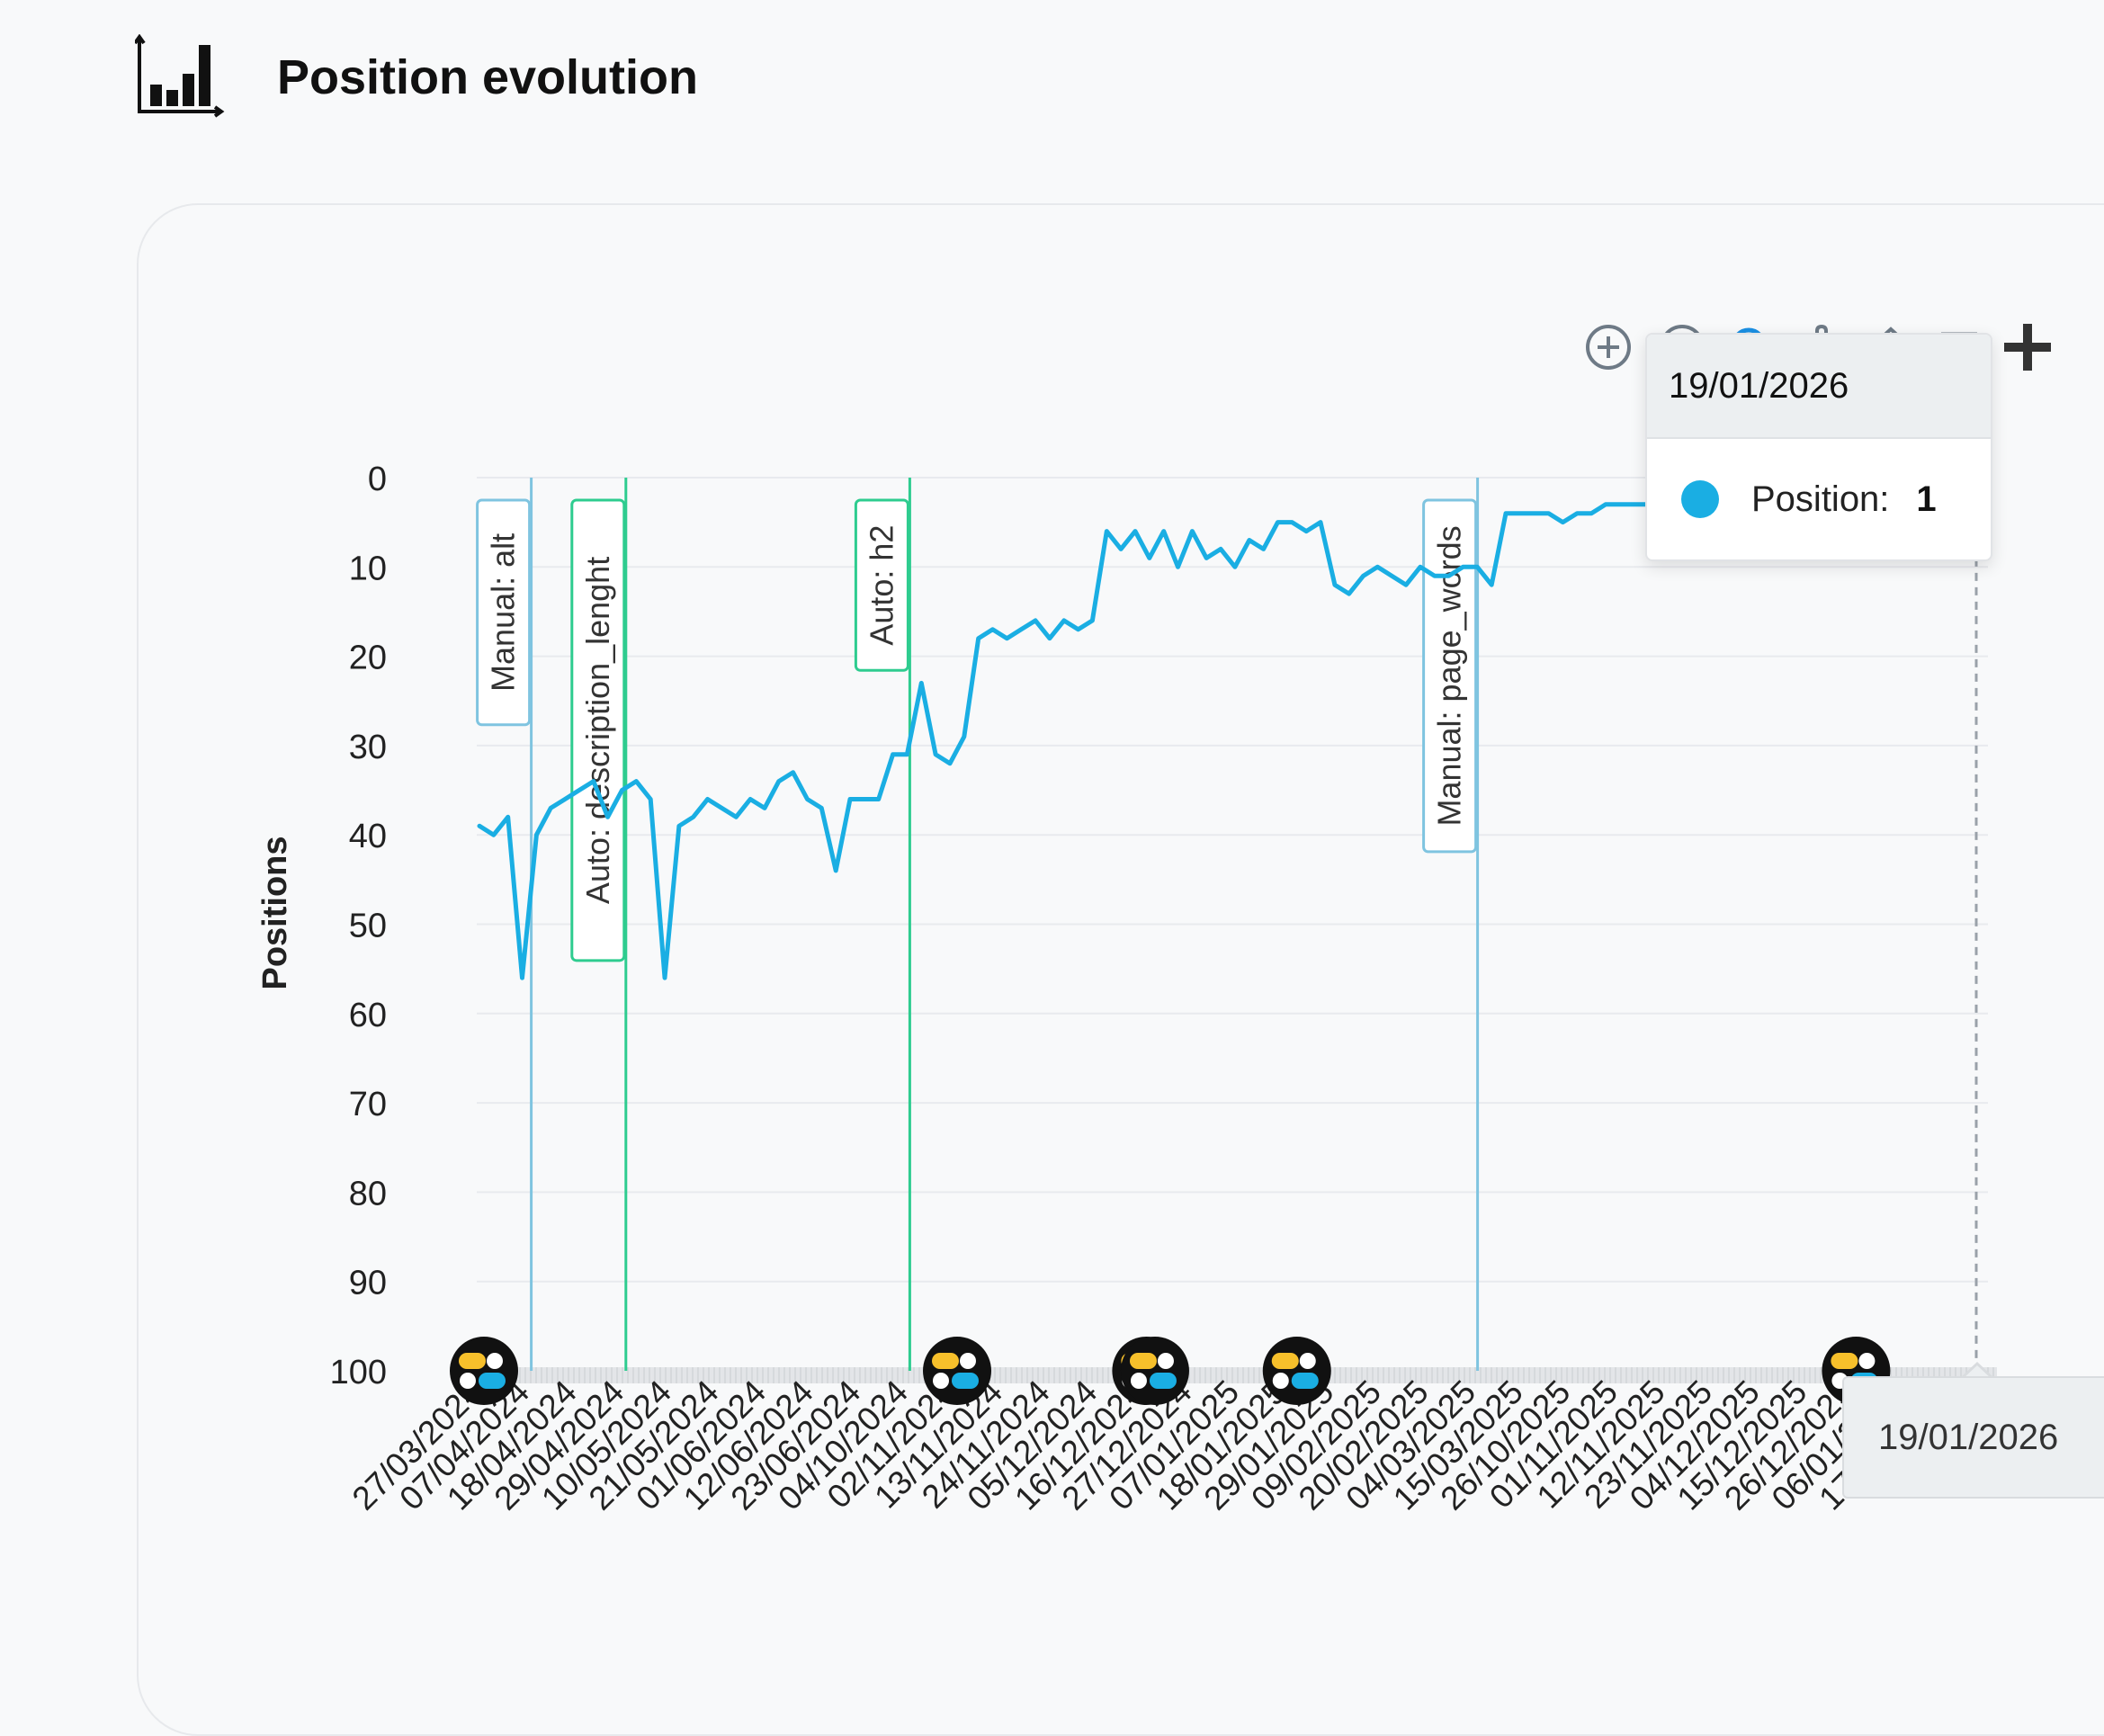  Describe the element at coordinates (1926, 499) in the screenshot. I see `tooltip-value: 1` at that location.